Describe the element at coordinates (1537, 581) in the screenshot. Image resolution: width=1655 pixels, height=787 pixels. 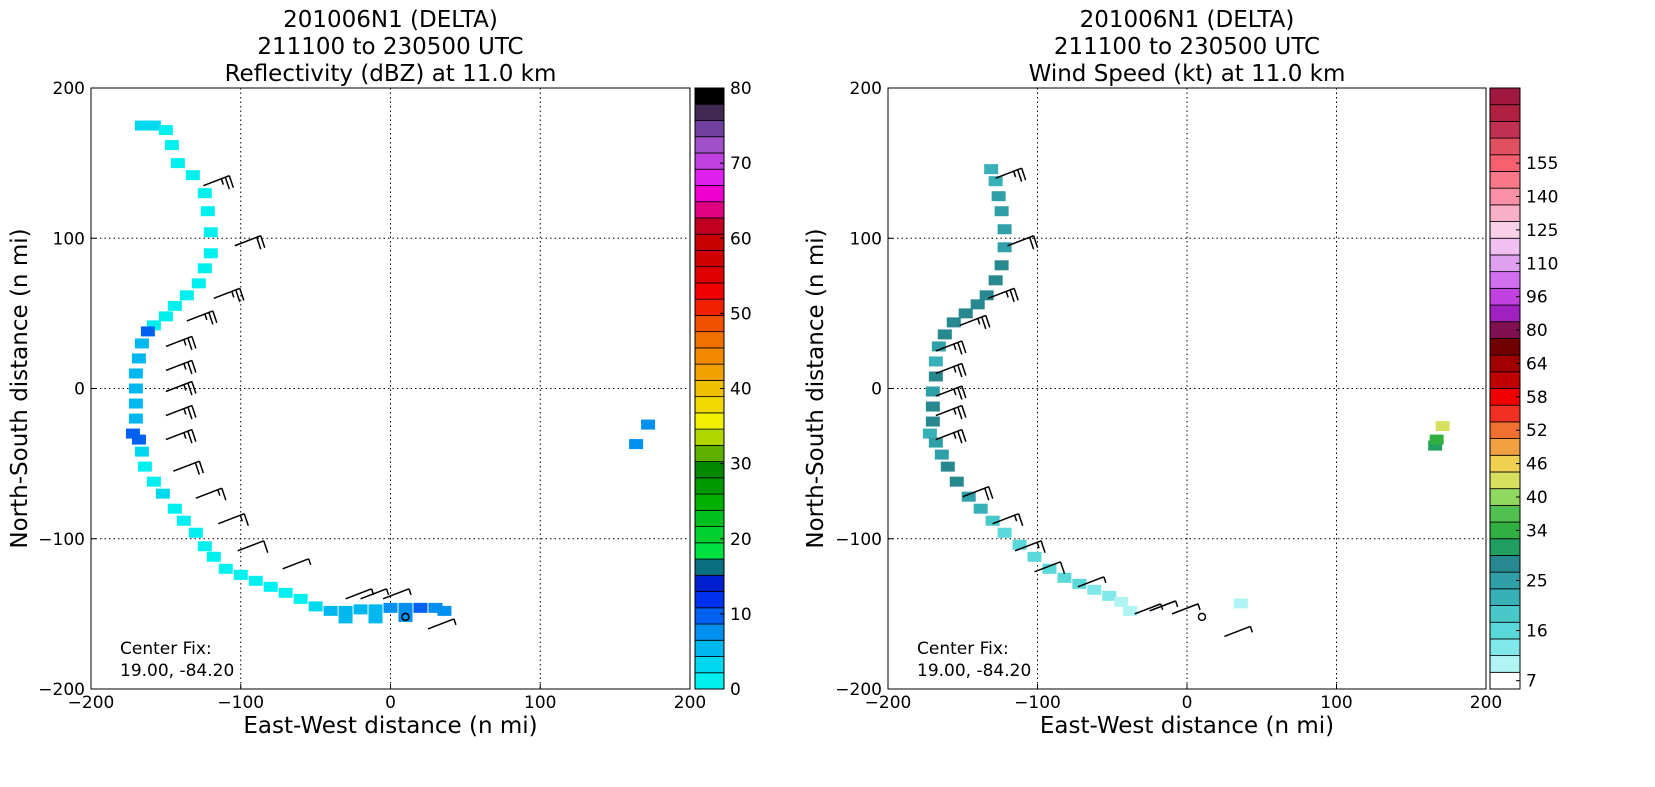
I see `colorbar-tick-label: 25` at that location.